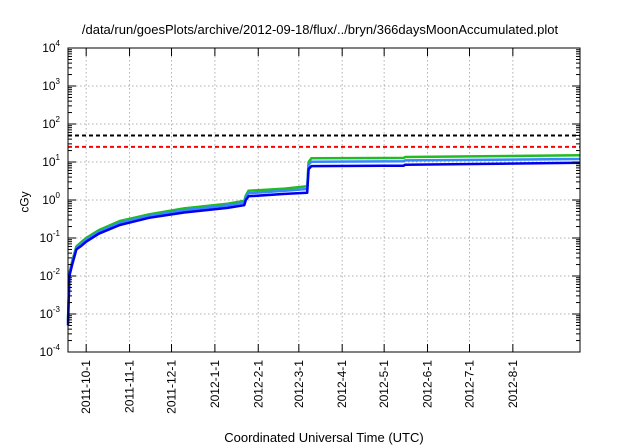  Describe the element at coordinates (384, 384) in the screenshot. I see `x-tick-label: 2012-5-1` at that location.